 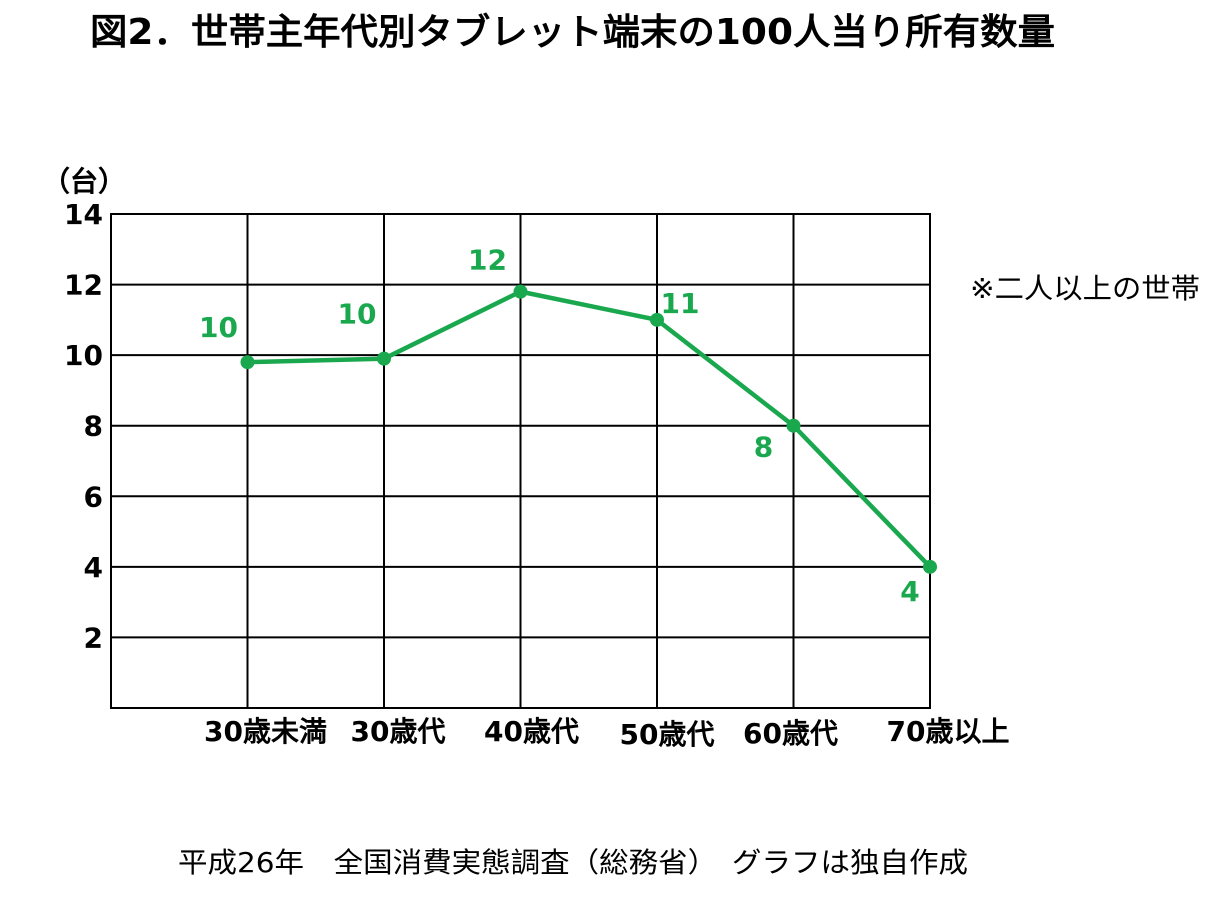 I want to click on y-tick-label: 2, so click(x=93, y=637).